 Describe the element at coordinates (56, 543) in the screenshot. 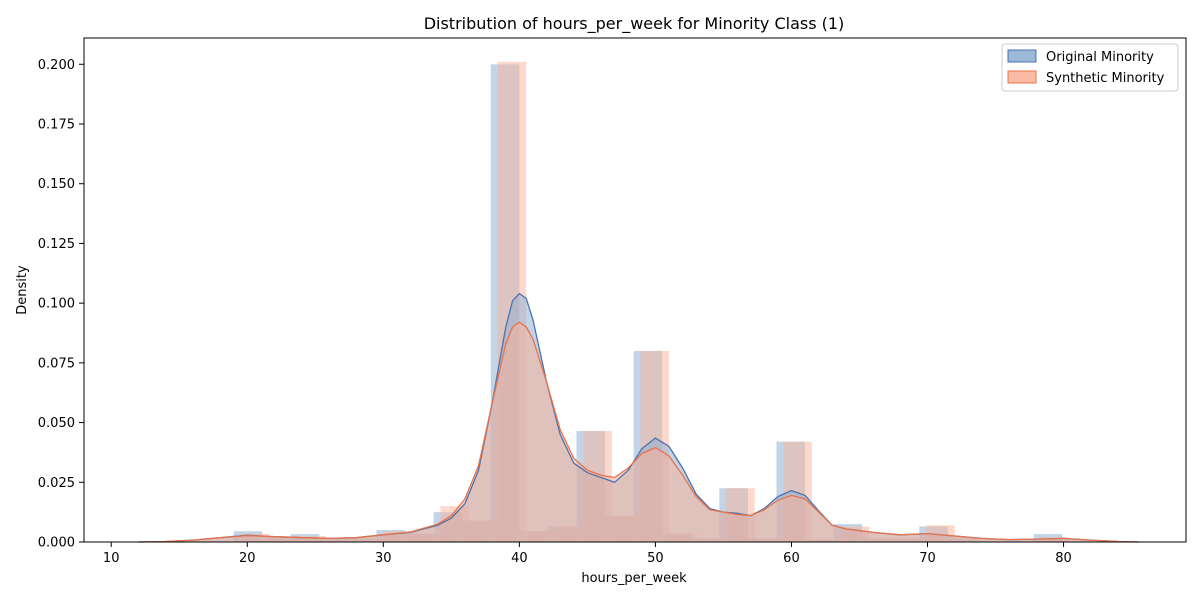

I see `y-tick-label: 0.000` at that location.